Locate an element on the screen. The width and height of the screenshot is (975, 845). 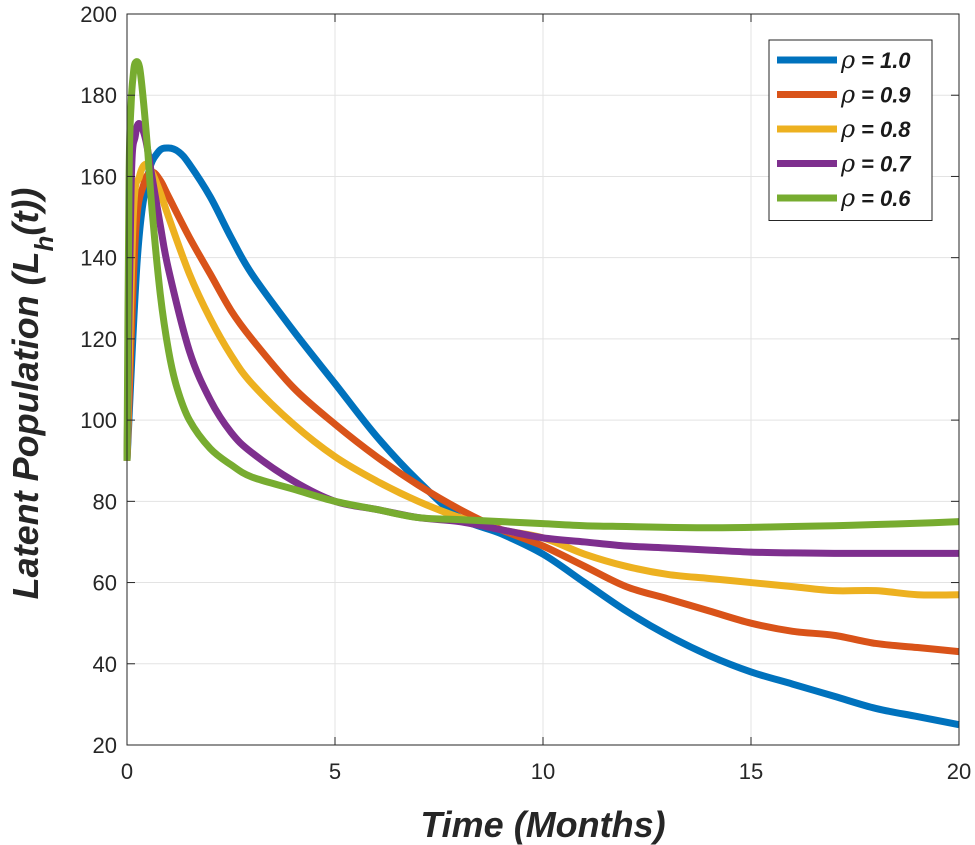
legend-label: = 0.9 is located at coordinates (886, 95).